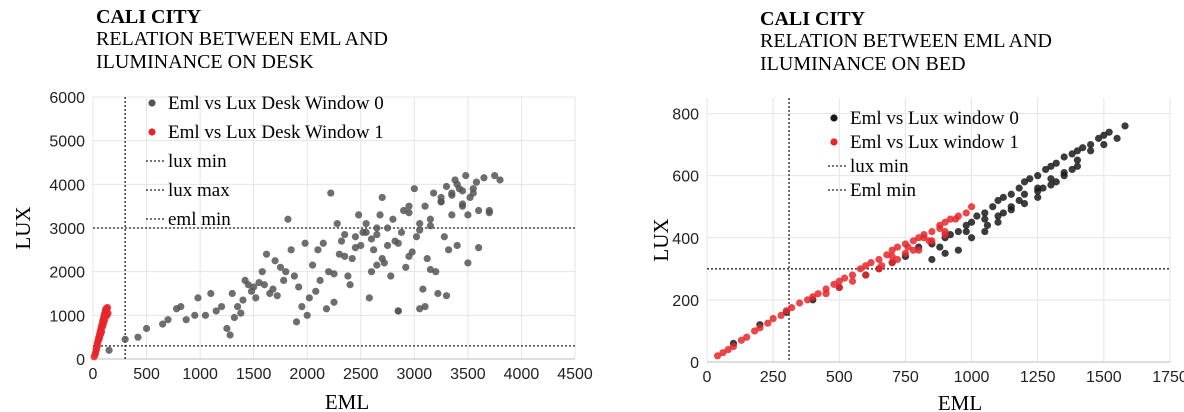 This screenshot has height=412, width=1184. Describe the element at coordinates (93, 374) in the screenshot. I see `x-tick-label: 0` at that location.